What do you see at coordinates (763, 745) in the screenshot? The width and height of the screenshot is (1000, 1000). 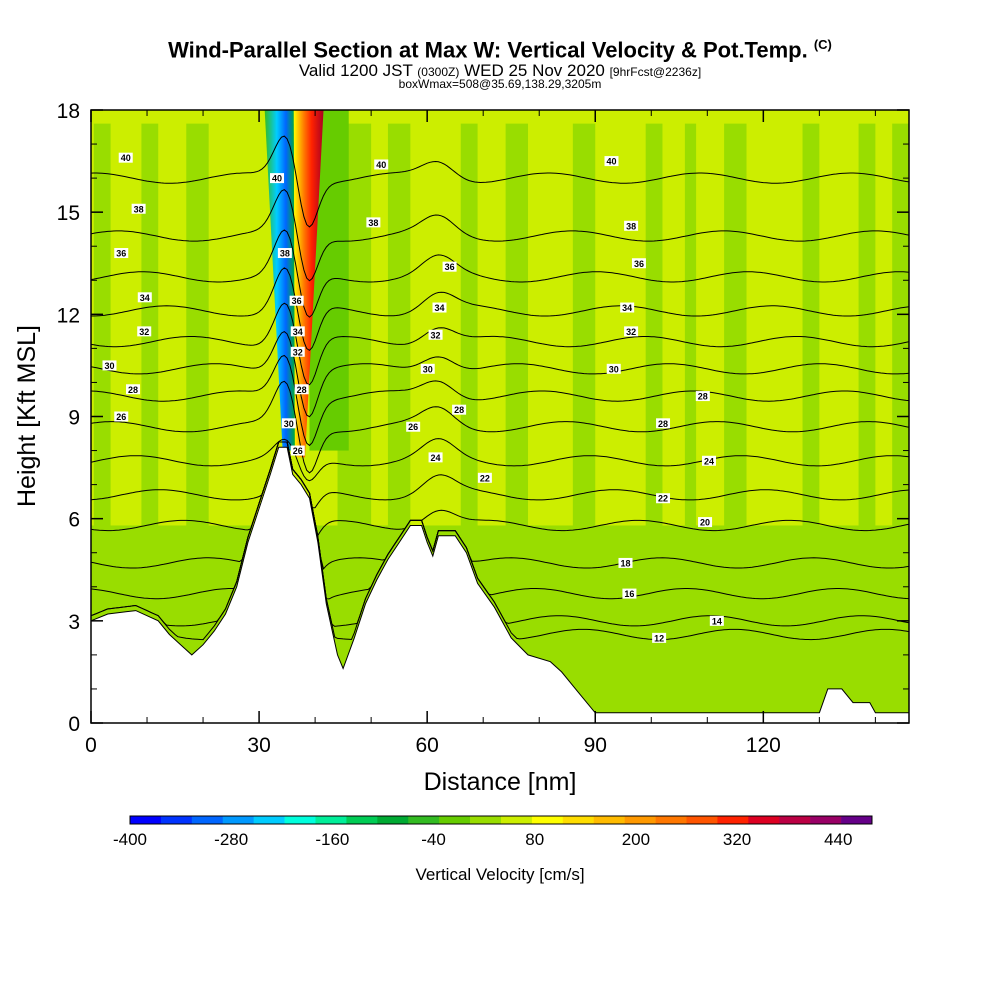 I see `x-tick-label: 120` at bounding box center [763, 745].